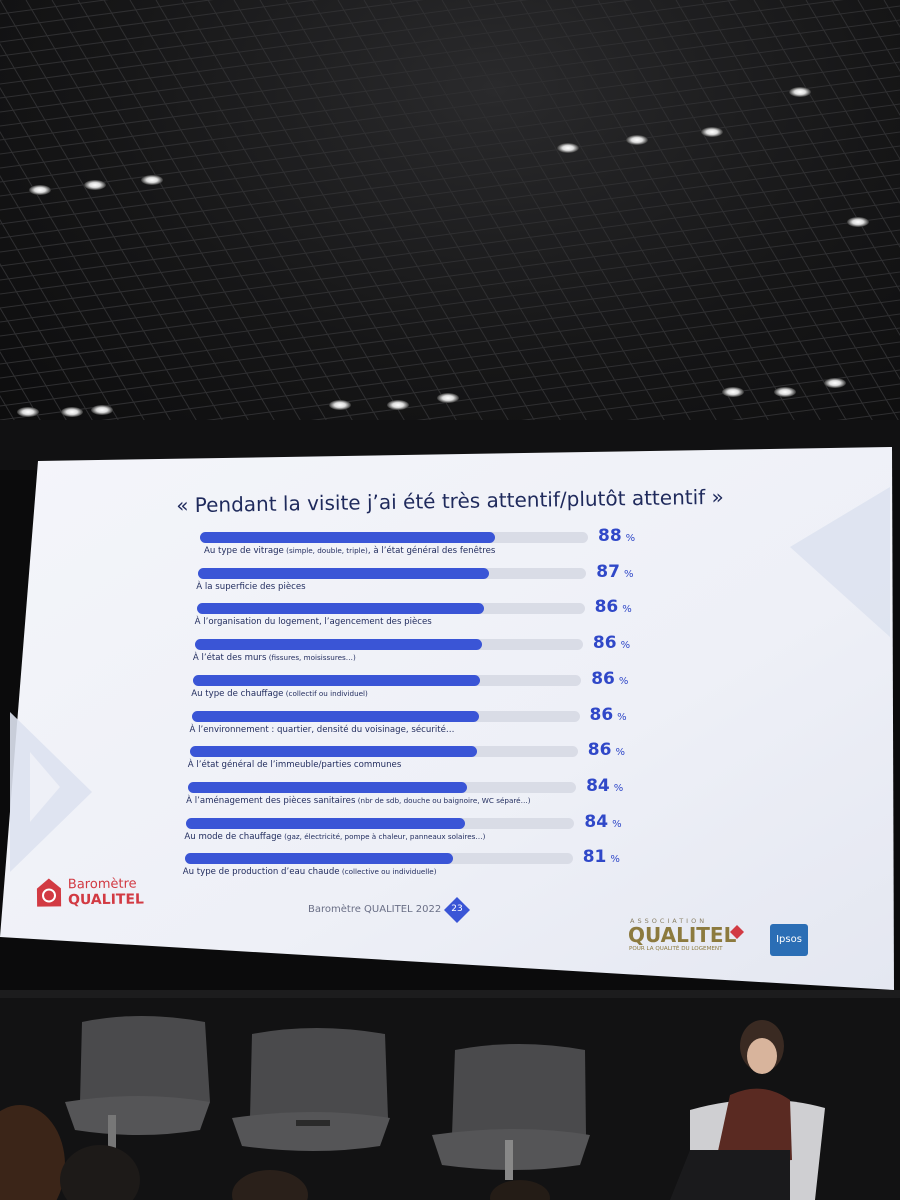 The width and height of the screenshot is (900, 1200). Describe the element at coordinates (244, 551) in the screenshot. I see `bar-label-text: Au type de vitrage` at that location.